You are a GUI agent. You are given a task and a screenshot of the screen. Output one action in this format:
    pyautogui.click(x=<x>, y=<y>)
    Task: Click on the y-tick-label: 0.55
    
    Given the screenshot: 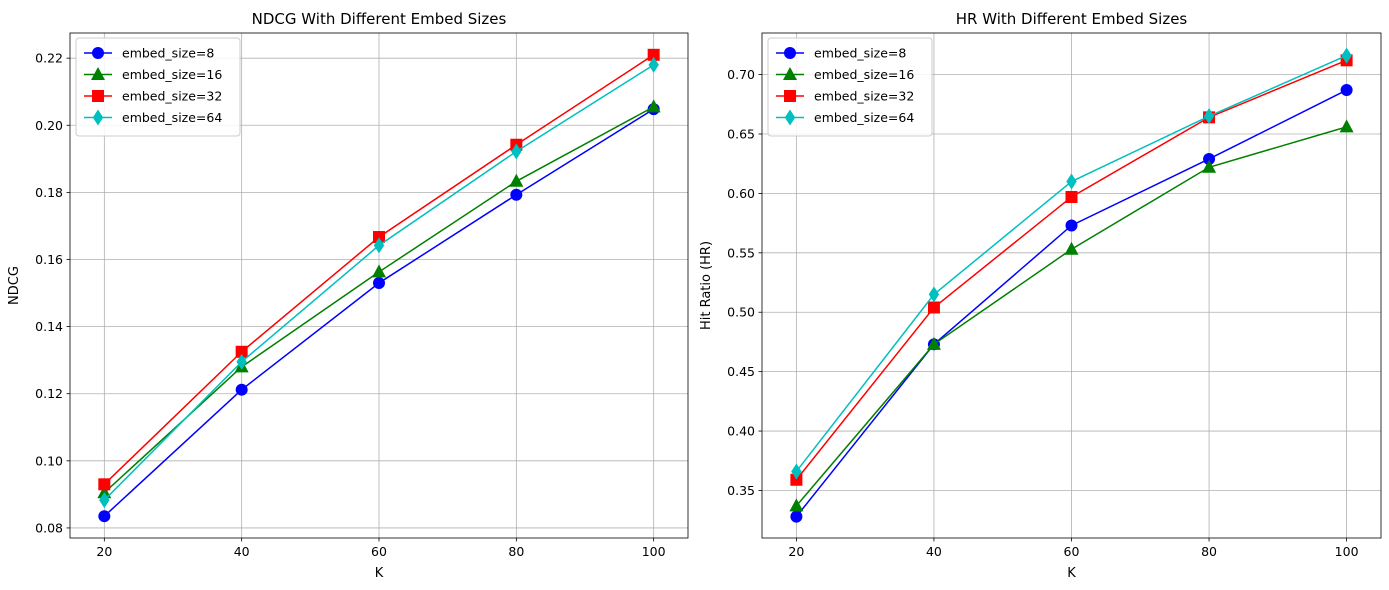 What is the action you would take?
    pyautogui.click(x=741, y=252)
    